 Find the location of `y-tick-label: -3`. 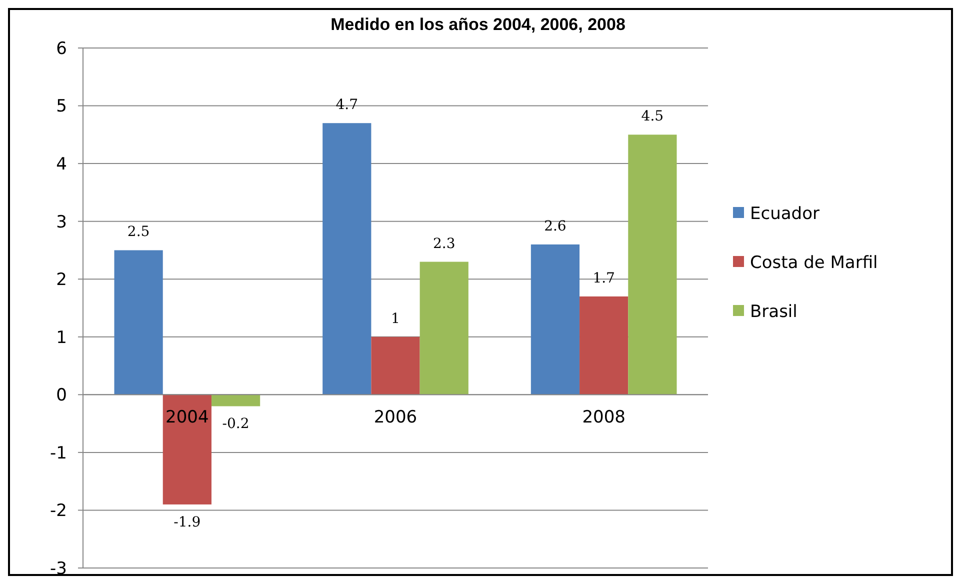

y-tick-label: -3 is located at coordinates (58, 568).